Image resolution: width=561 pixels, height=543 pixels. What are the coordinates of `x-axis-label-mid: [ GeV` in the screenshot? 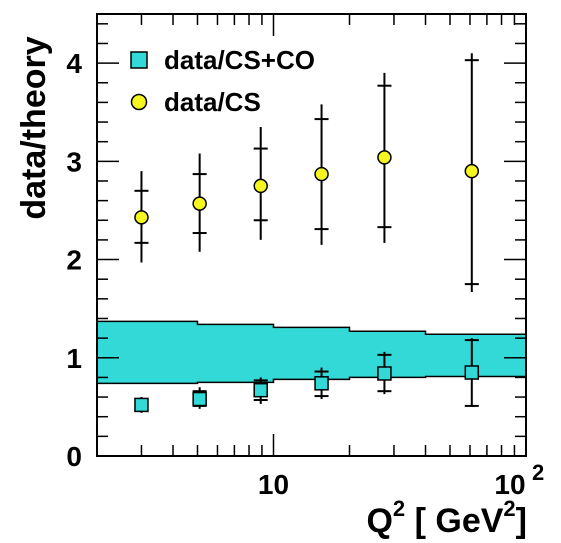 It's located at (454, 521).